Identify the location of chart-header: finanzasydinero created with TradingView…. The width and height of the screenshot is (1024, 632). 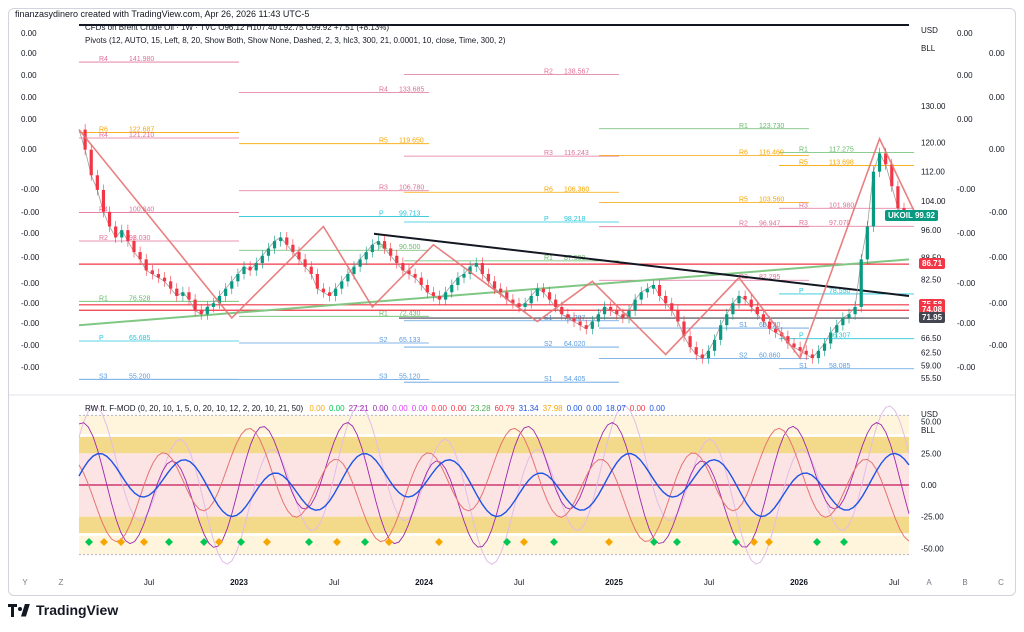
(162, 14).